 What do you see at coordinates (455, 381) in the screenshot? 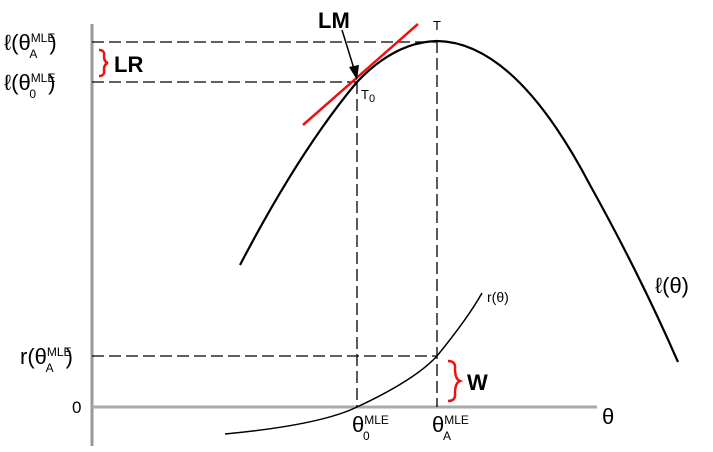
I see `w-brace` at bounding box center [455, 381].